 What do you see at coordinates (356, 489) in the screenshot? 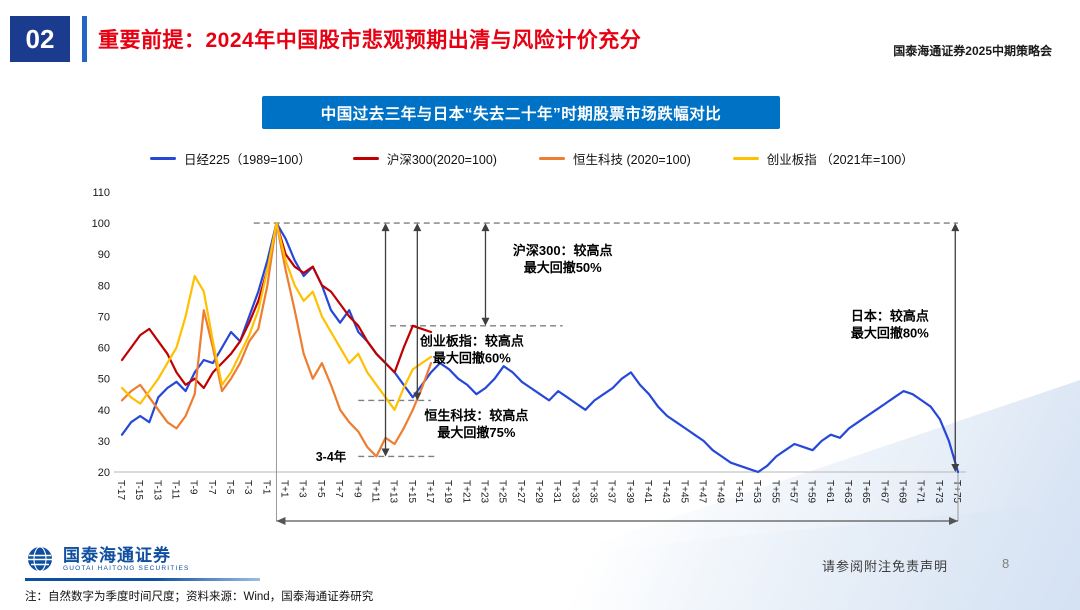
I see `x-tick-label: T+9` at bounding box center [356, 489].